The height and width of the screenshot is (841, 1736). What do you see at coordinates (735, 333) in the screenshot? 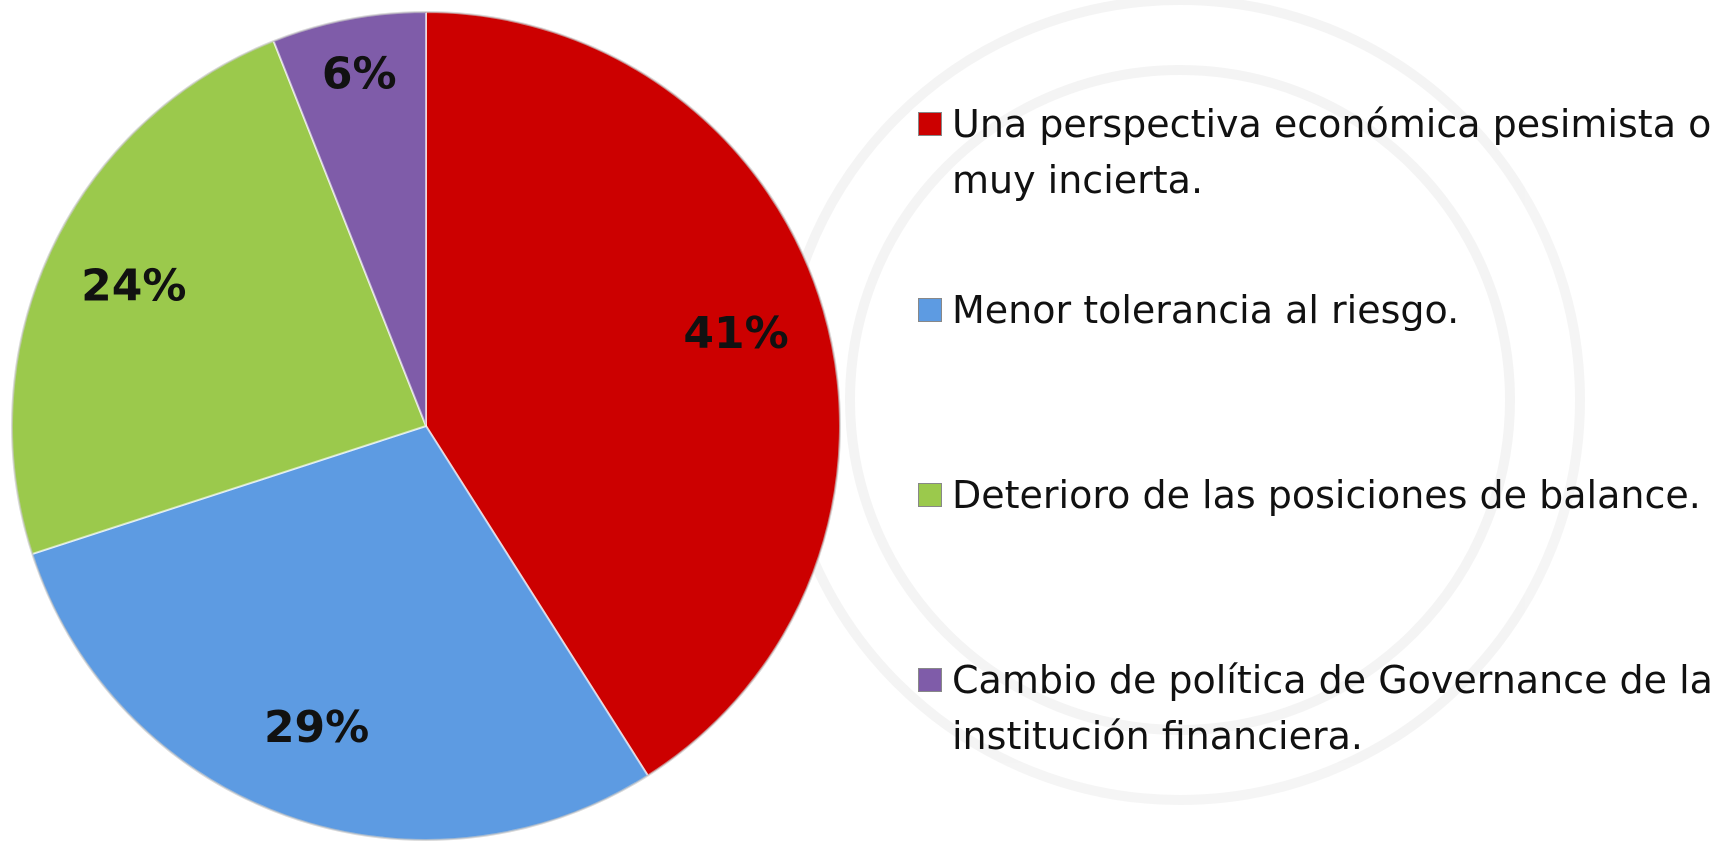
I see `data-label: 41%` at bounding box center [735, 333].